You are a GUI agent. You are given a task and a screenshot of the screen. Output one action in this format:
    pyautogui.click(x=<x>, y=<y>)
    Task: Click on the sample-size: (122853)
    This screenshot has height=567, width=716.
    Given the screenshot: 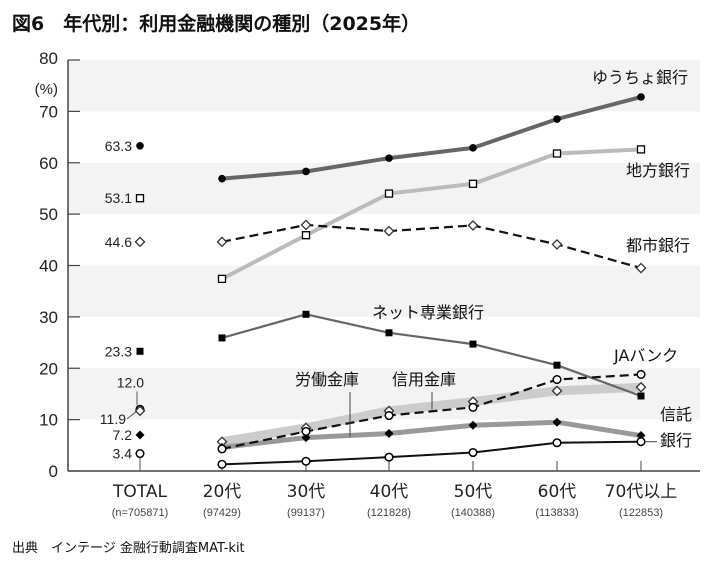 What is the action you would take?
    pyautogui.click(x=641, y=513)
    